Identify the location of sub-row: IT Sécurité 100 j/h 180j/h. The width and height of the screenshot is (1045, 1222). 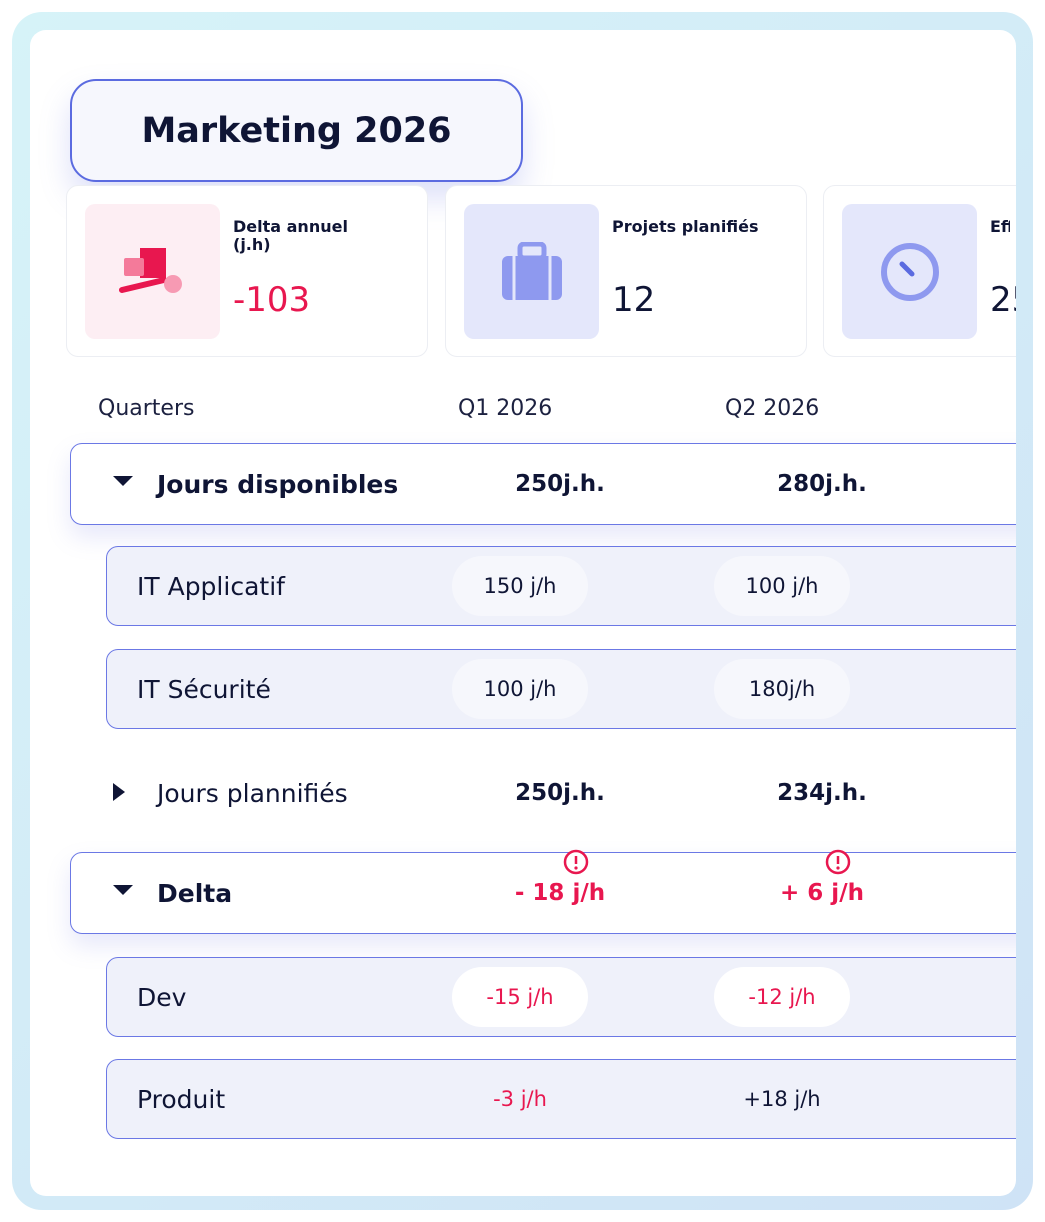
(561, 689).